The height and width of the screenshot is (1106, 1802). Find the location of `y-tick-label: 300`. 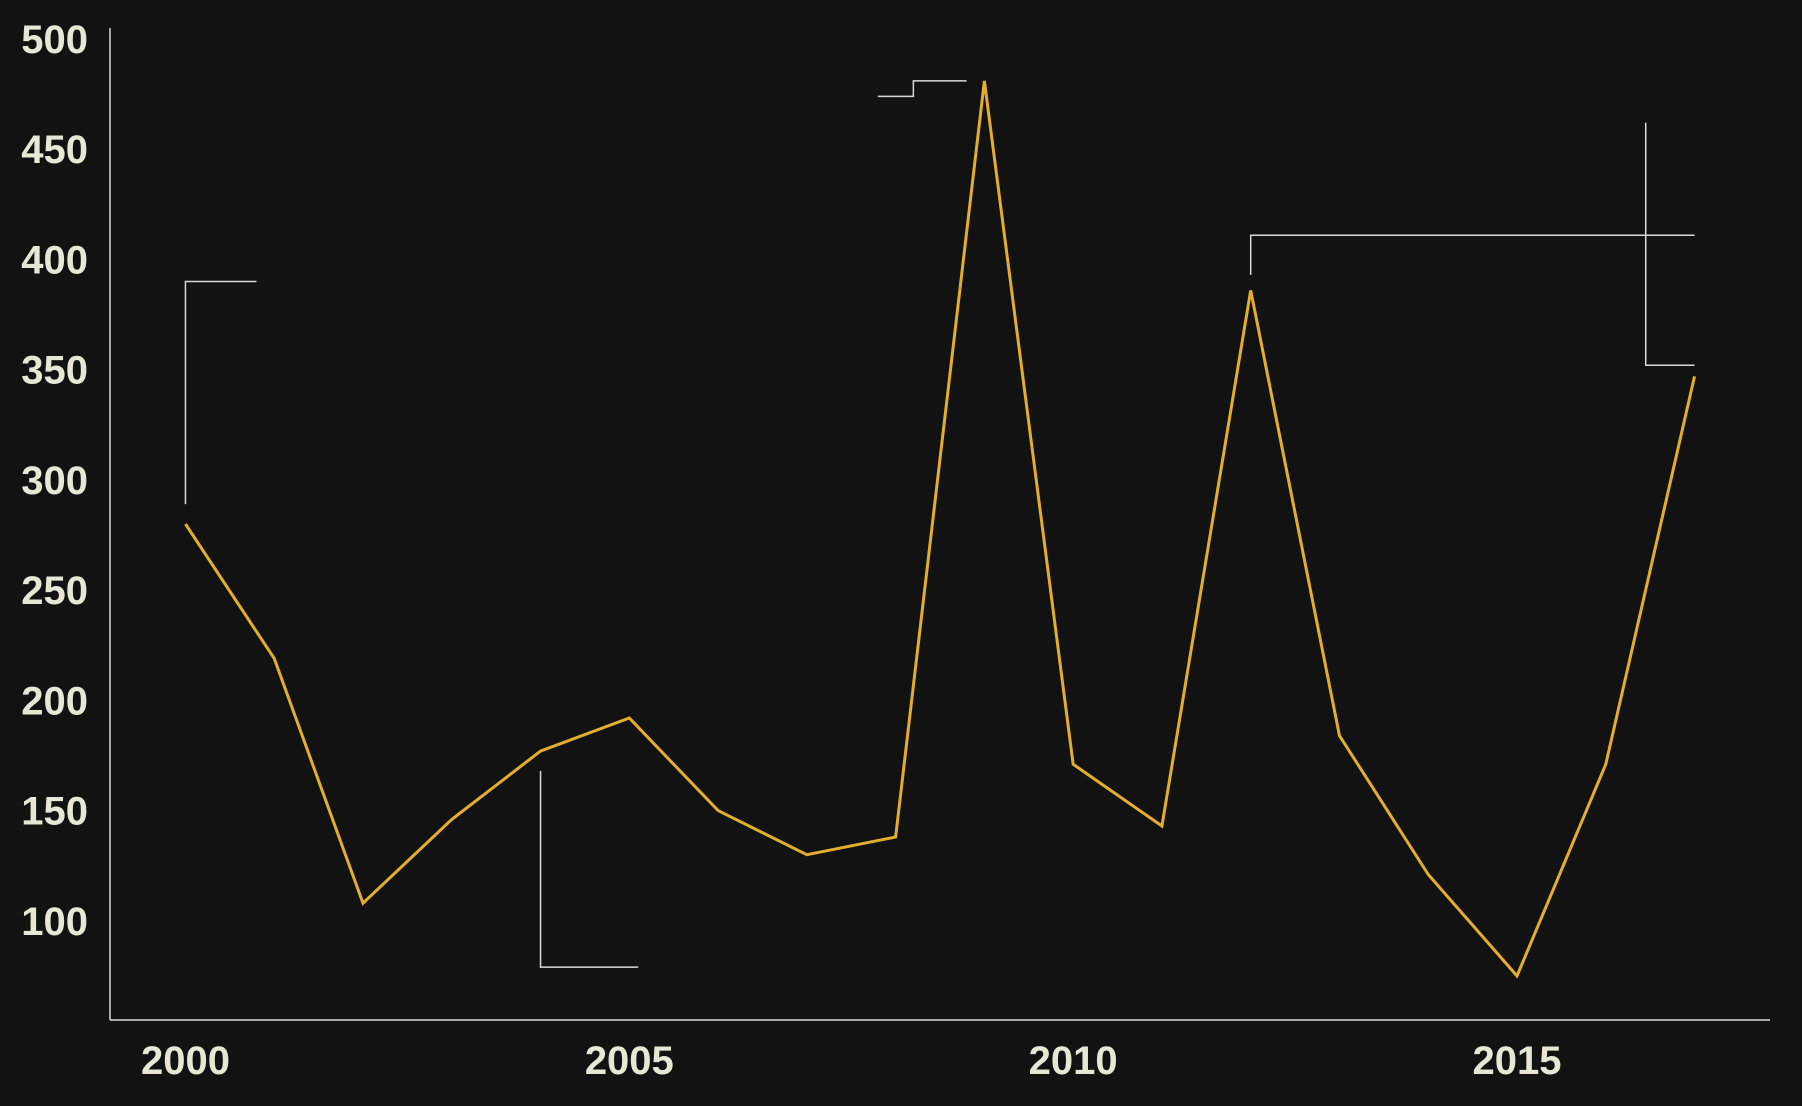

y-tick-label: 300 is located at coordinates (54, 481).